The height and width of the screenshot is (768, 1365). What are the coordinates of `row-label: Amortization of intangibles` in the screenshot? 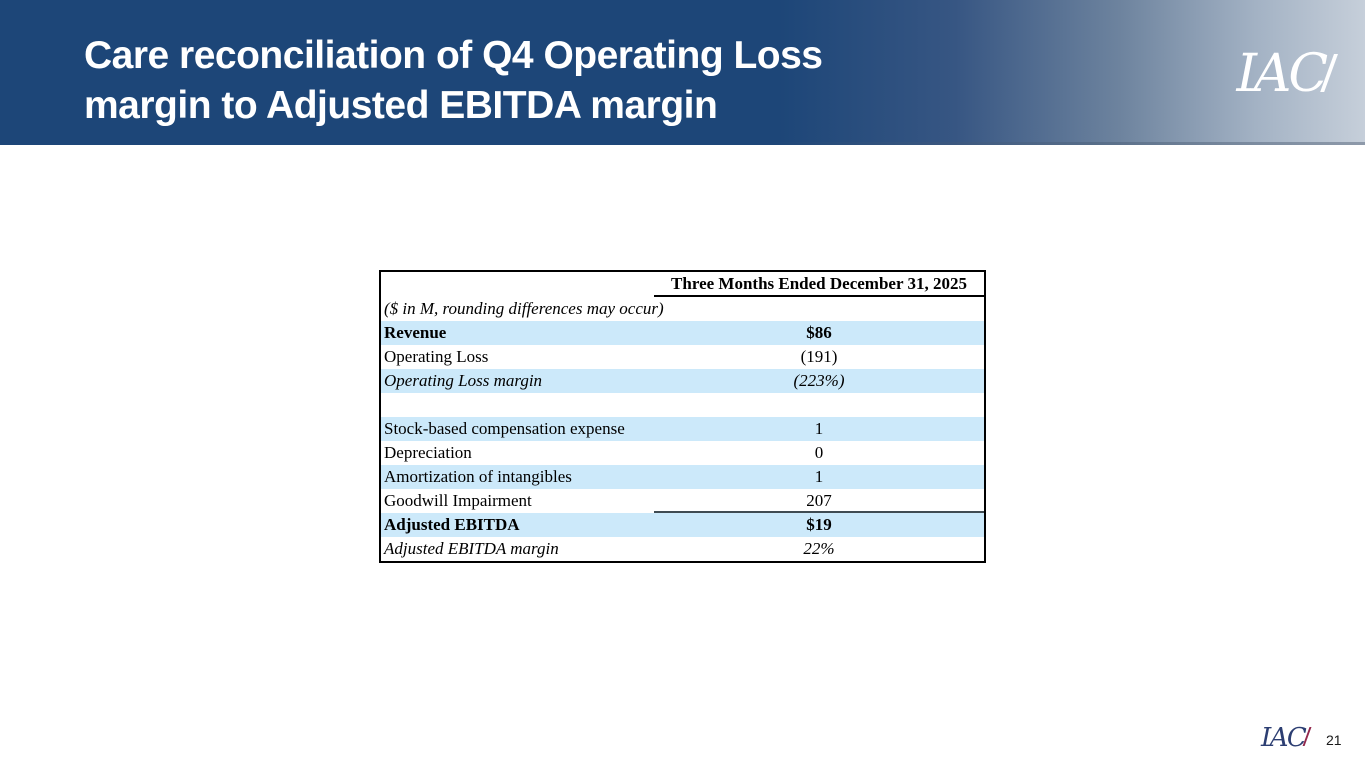 It's located at (478, 476).